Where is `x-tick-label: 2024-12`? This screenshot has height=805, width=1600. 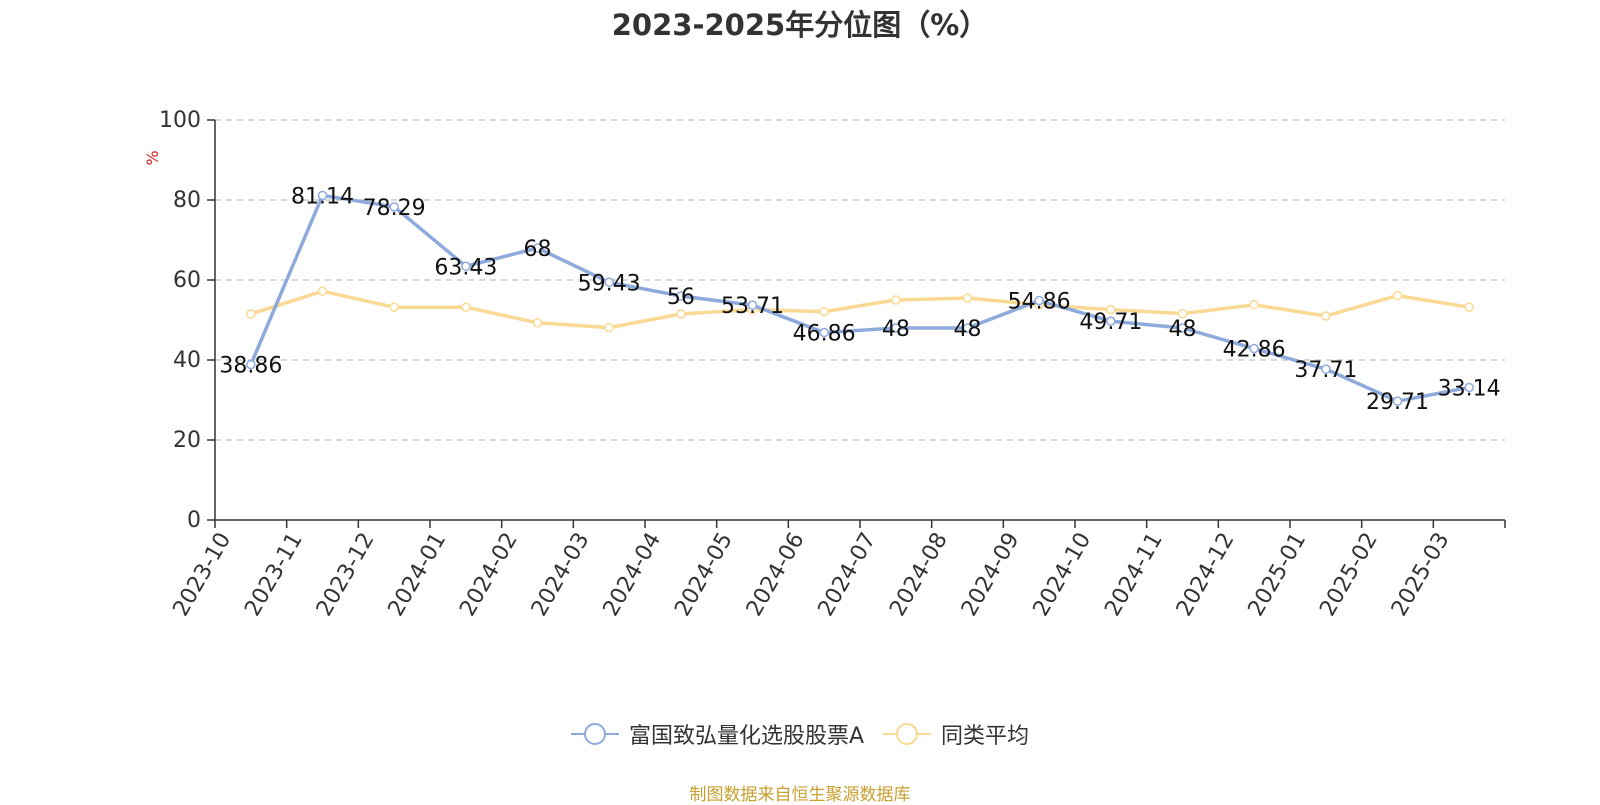 x-tick-label: 2024-12 is located at coordinates (1206, 575).